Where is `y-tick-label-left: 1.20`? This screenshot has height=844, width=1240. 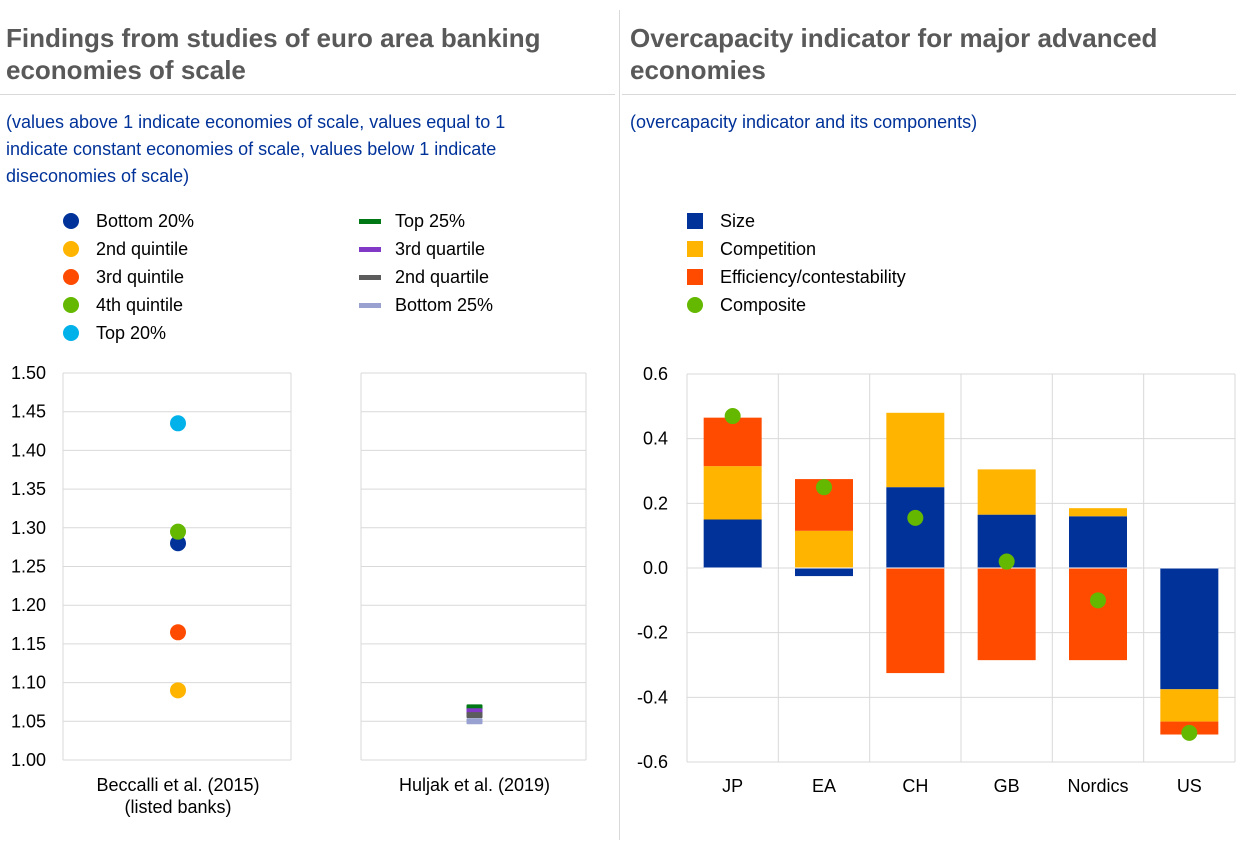
y-tick-label-left: 1.20 is located at coordinates (28, 605).